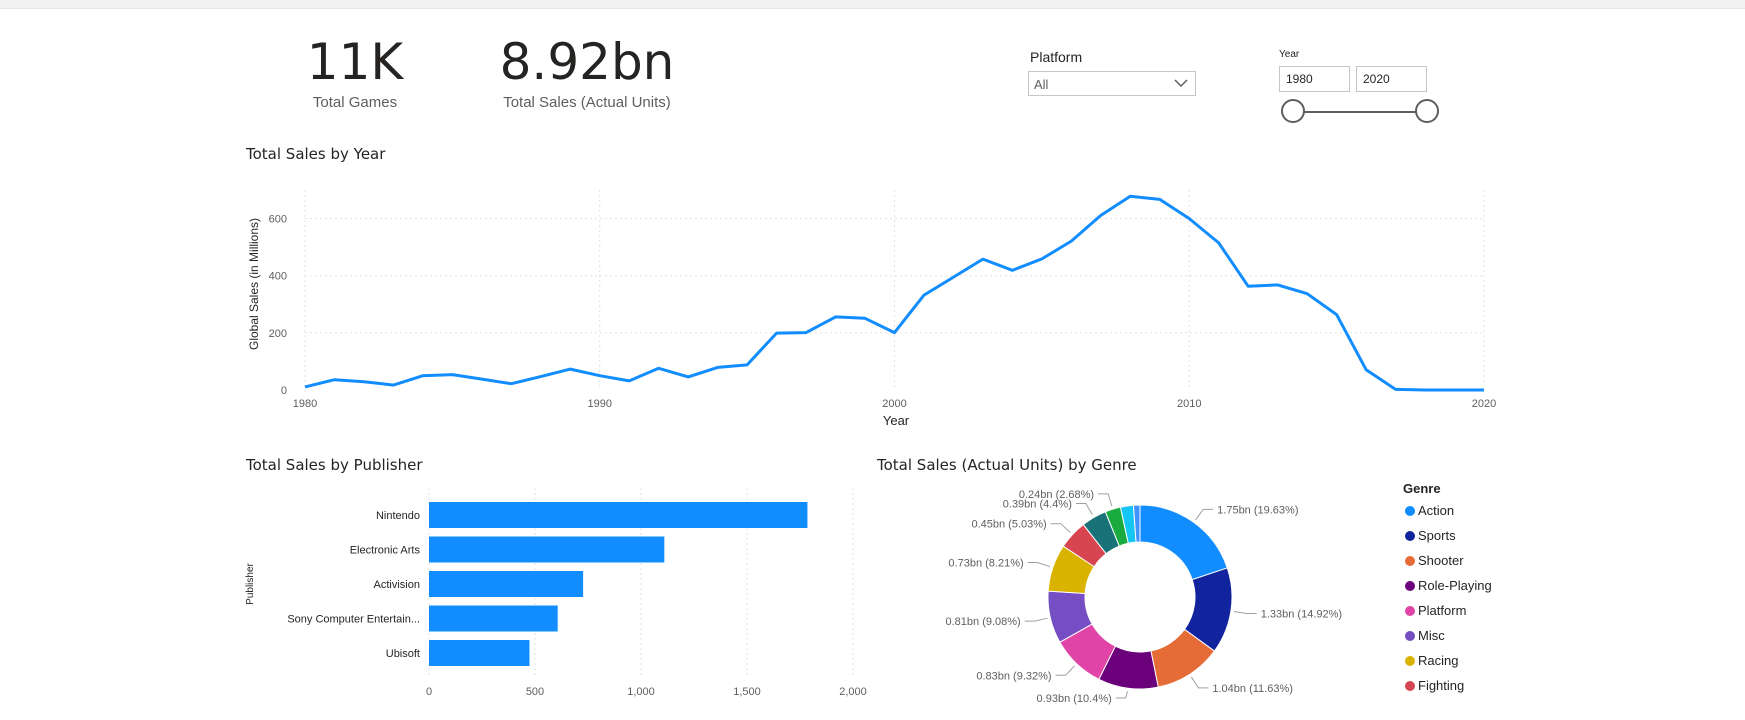  I want to click on top-bar, so click(872, 4).